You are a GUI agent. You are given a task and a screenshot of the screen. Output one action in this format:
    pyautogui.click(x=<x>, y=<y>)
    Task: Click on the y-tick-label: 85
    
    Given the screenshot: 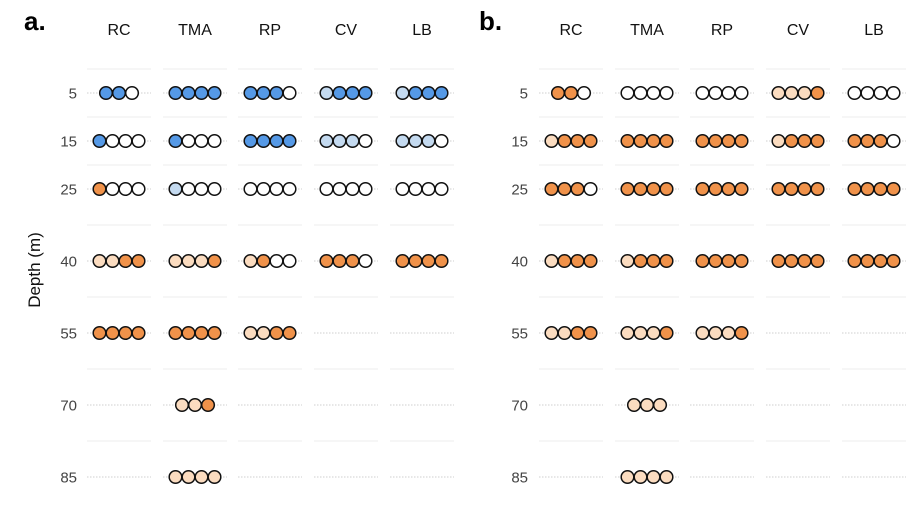 What is the action you would take?
    pyautogui.click(x=68, y=478)
    